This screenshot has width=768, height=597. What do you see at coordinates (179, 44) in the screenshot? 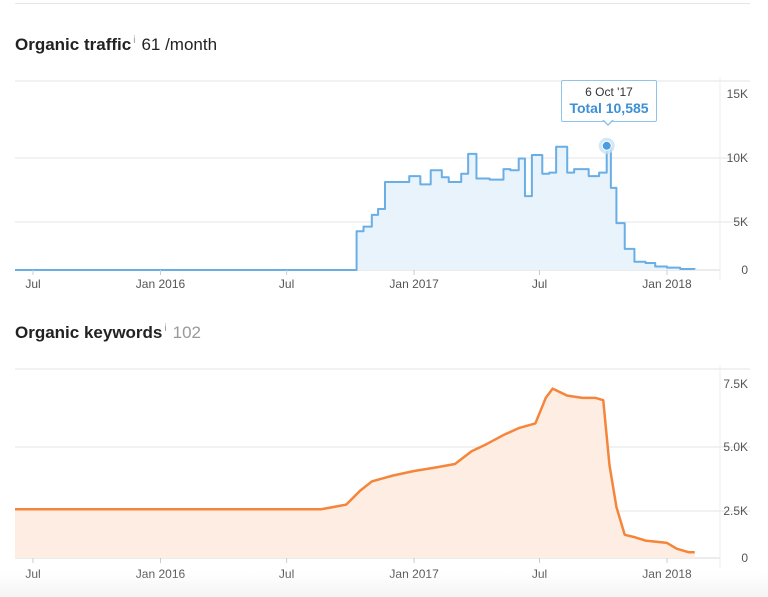
I see `organic-traffic-value: 61 /month` at bounding box center [179, 44].